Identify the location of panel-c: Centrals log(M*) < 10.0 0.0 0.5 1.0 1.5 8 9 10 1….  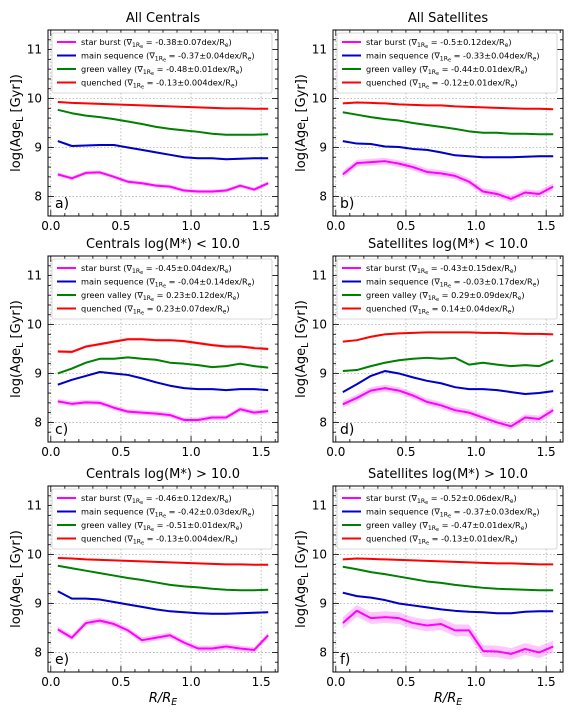
(144, 348).